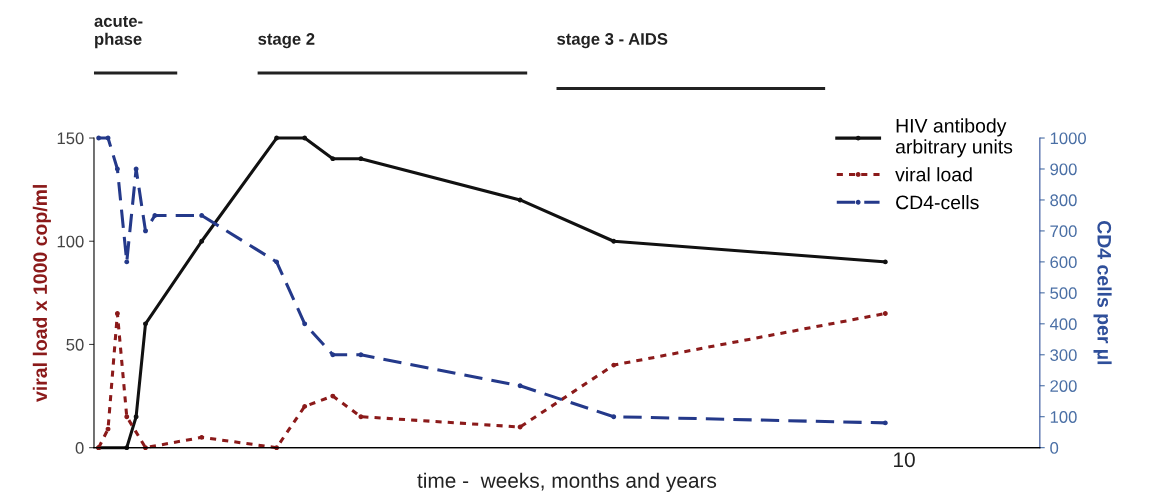 The image size is (1149, 503). Describe the element at coordinates (79, 448) in the screenshot. I see `y-tick-label: 0` at that location.